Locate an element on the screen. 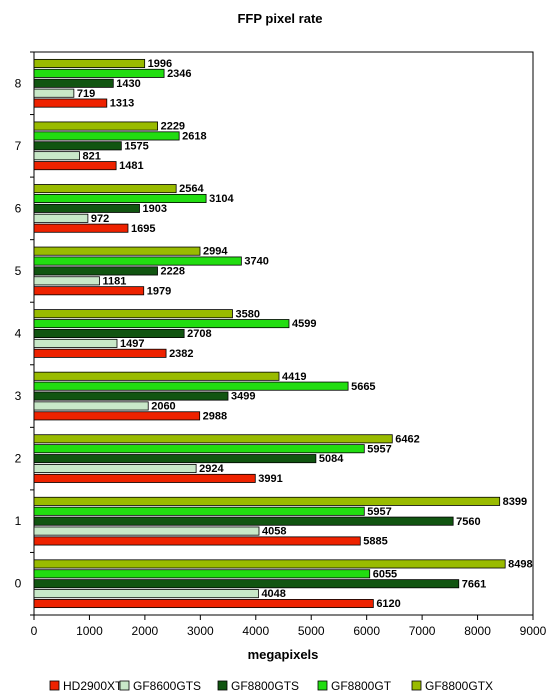 Image resolution: width=560 pixels, height=700 pixels. data-label: 8399 is located at coordinates (515, 502).